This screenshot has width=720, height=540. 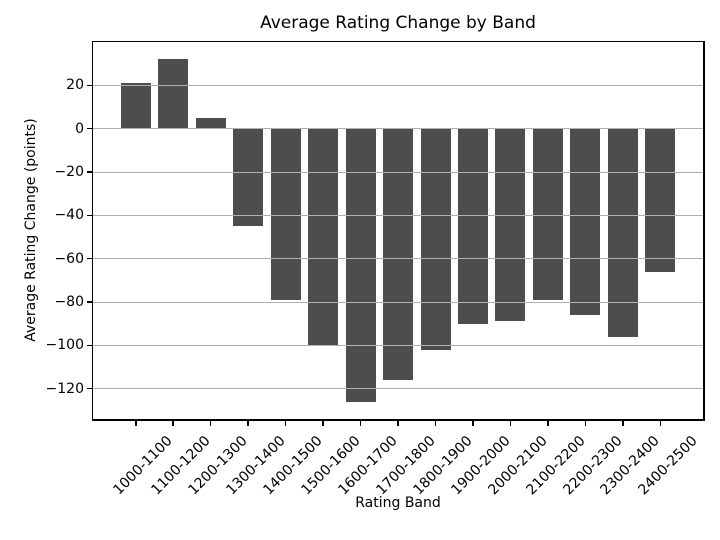 I want to click on right-spine, so click(x=704, y=231).